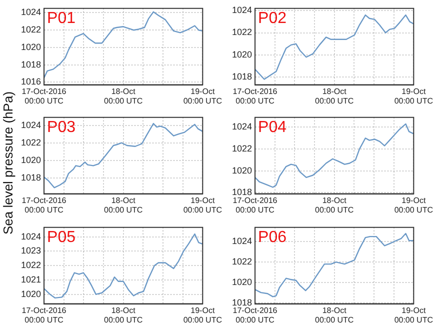 The width and height of the screenshot is (435, 327). What do you see at coordinates (272, 127) in the screenshot?
I see `chart-title: P04` at bounding box center [272, 127].